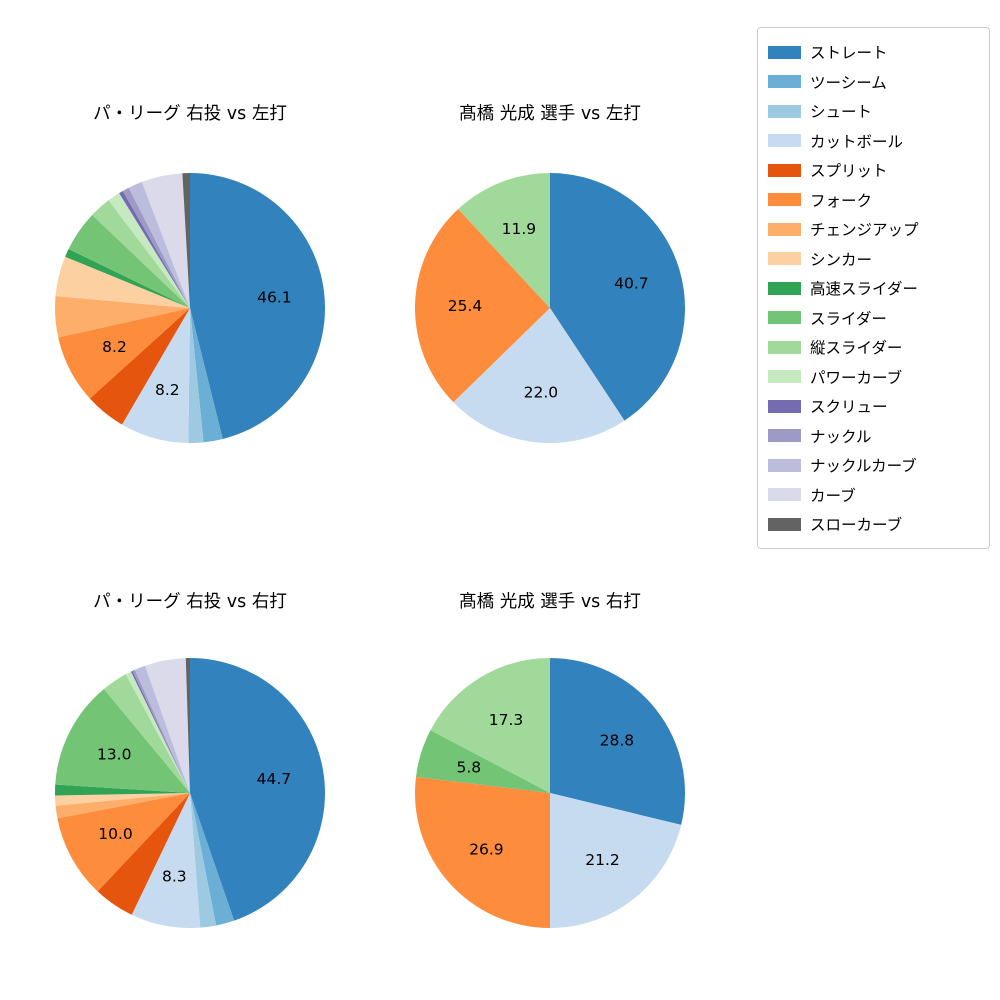 This screenshot has height=1000, width=1000. What do you see at coordinates (486, 849) in the screenshot?
I see `pie-percent-label: 26.9` at bounding box center [486, 849].